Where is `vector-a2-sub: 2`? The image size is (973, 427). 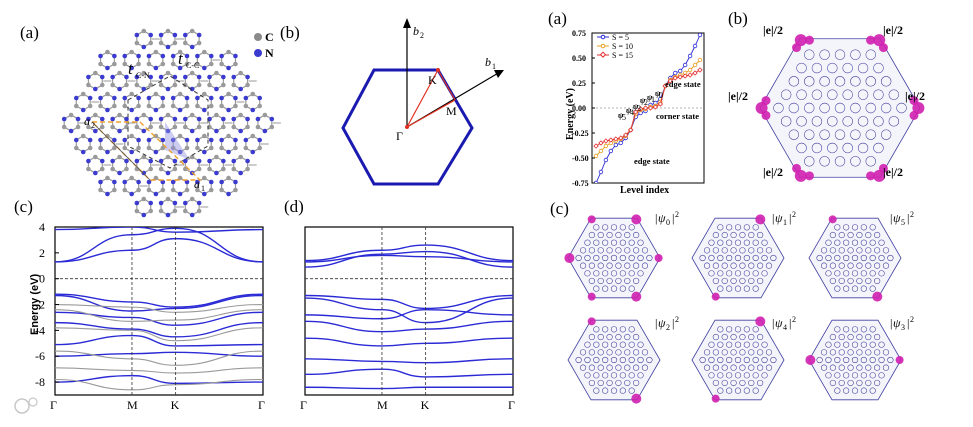 vector-a2-sub: 2 is located at coordinates (93, 125).